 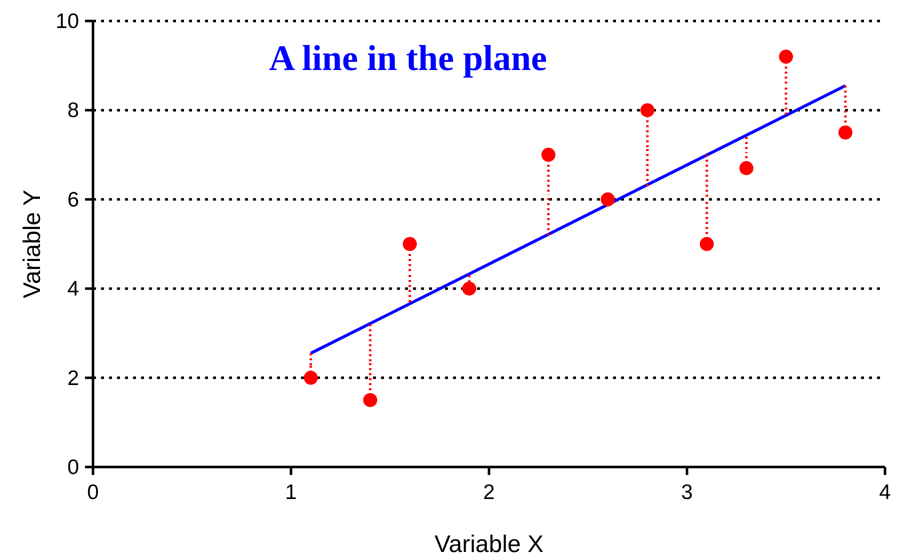 What do you see at coordinates (73, 378) in the screenshot?
I see `y-tick-label: 2` at bounding box center [73, 378].